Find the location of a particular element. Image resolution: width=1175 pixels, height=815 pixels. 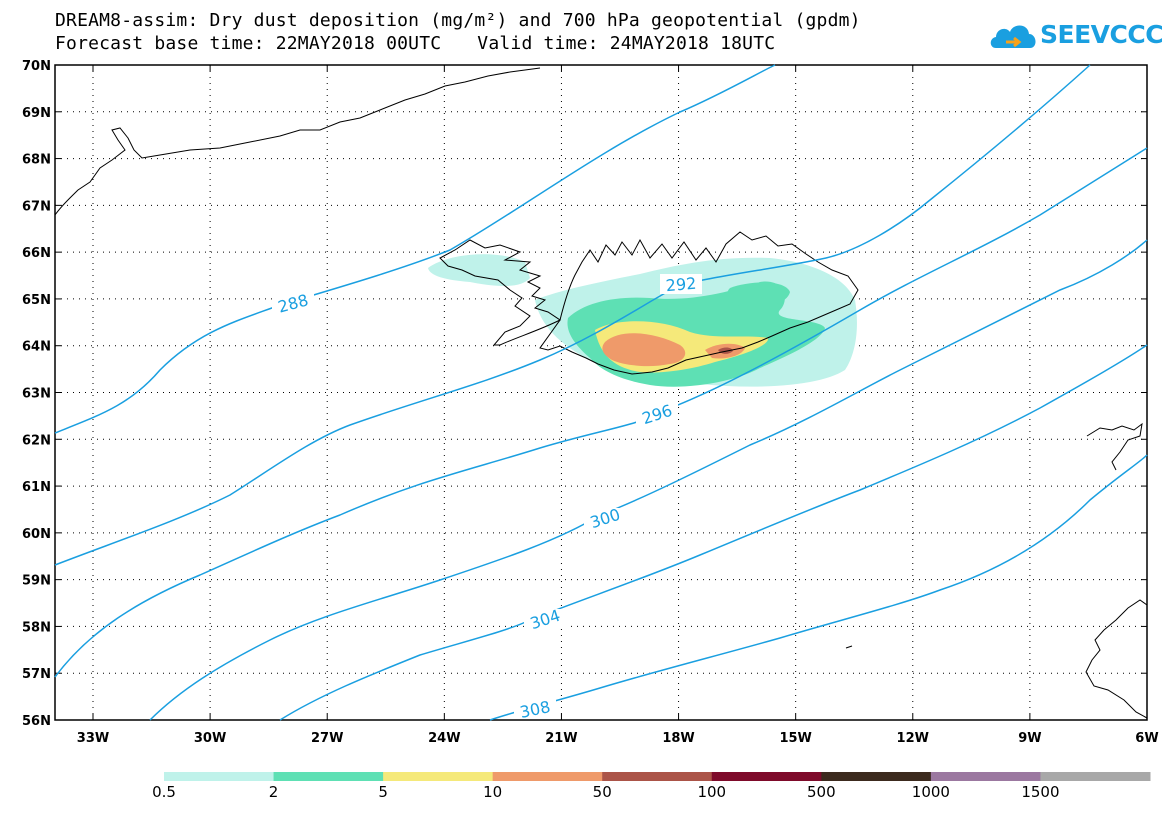

dust-deposition-shading is located at coordinates (642, 320).